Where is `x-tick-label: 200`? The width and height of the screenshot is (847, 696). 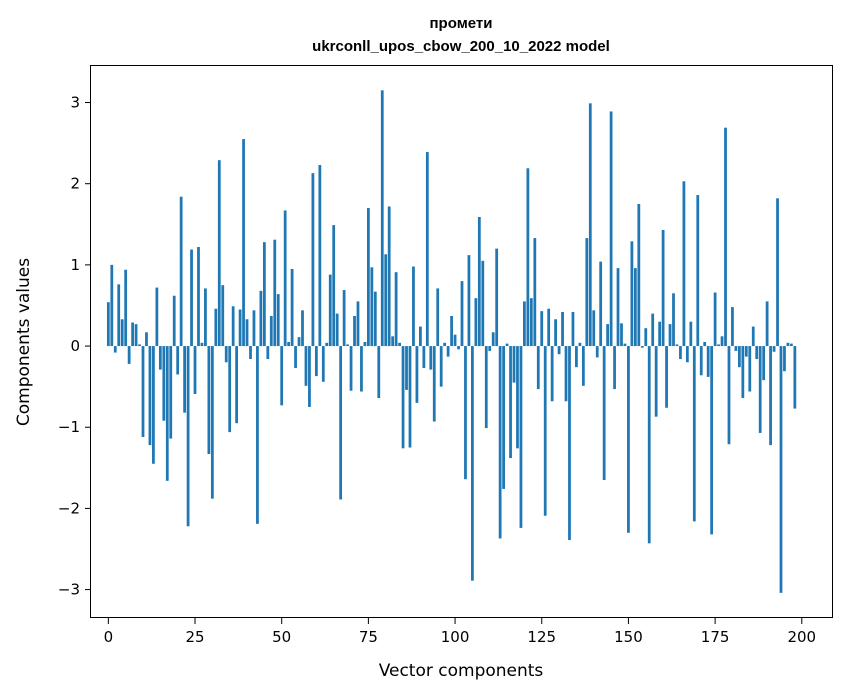 x-tick-label: 200 is located at coordinates (801, 637).